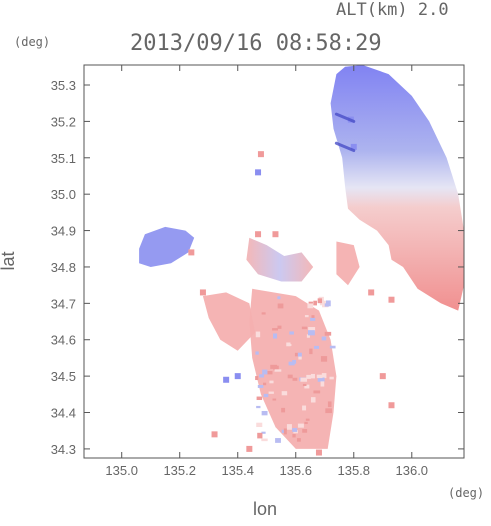 Image resolution: width=491 pixels, height=526 pixels. What do you see at coordinates (392, 10) in the screenshot?
I see `altitude-label: ALT(km) 2.0` at bounding box center [392, 10].